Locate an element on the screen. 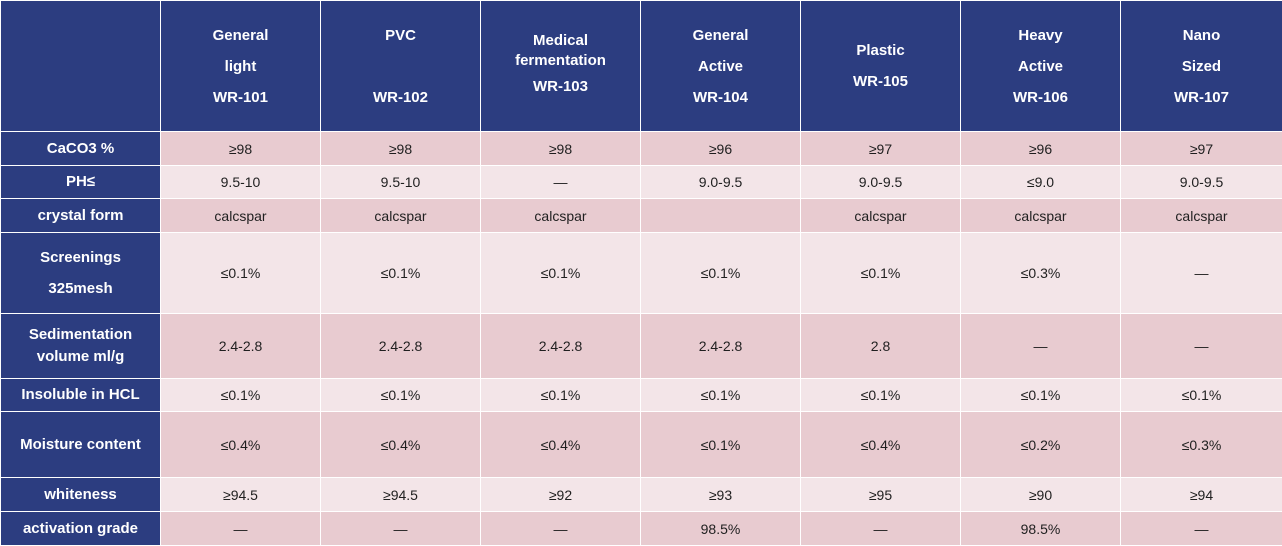 The height and width of the screenshot is (546, 1282). column-header-line: light is located at coordinates (240, 66).